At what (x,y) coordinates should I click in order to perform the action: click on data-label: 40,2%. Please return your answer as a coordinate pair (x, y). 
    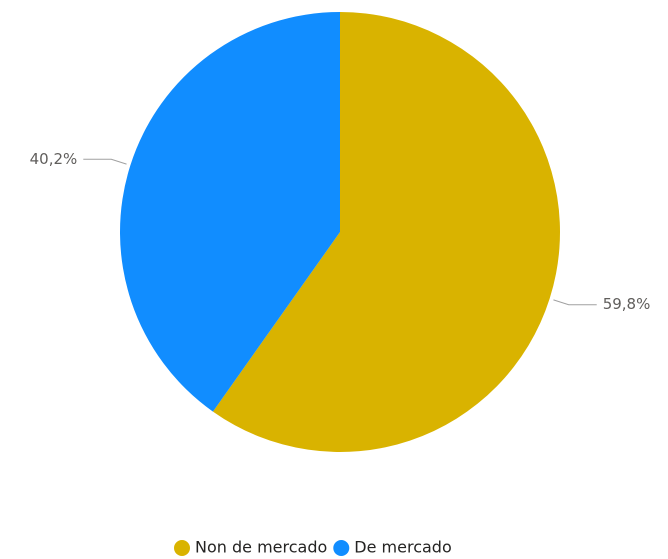
    Looking at the image, I should click on (54, 159).